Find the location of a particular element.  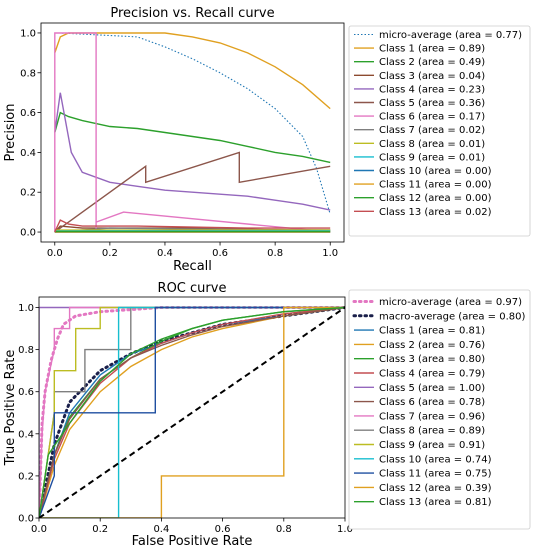

roc-ytick-label: 1.0 is located at coordinates (26, 308).